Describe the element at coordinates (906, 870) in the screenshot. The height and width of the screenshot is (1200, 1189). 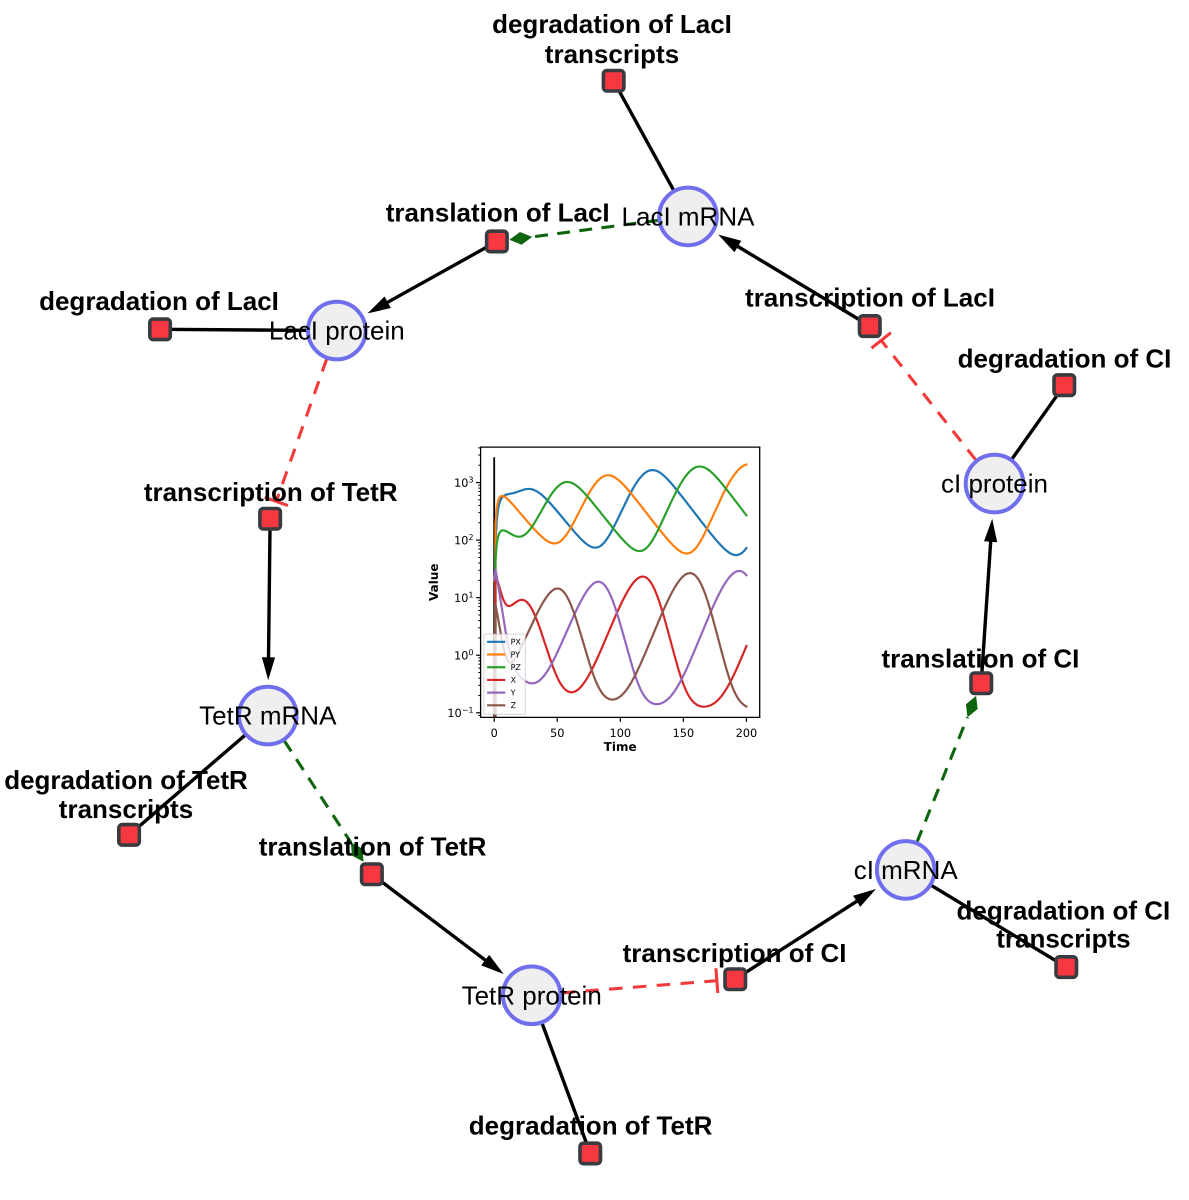
I see `svg-text: cI mRNA` at that location.